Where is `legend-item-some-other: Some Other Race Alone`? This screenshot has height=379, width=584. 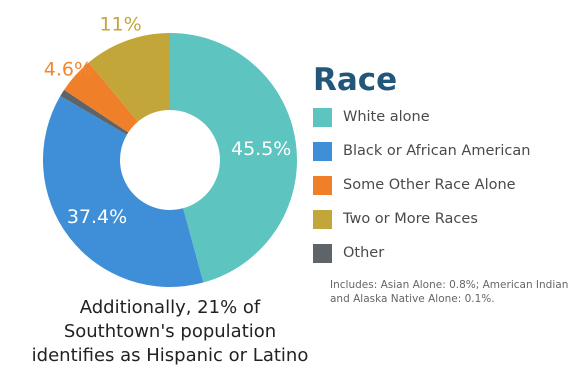 legend-item-some-other: Some Other Race Alone is located at coordinates (448, 191).